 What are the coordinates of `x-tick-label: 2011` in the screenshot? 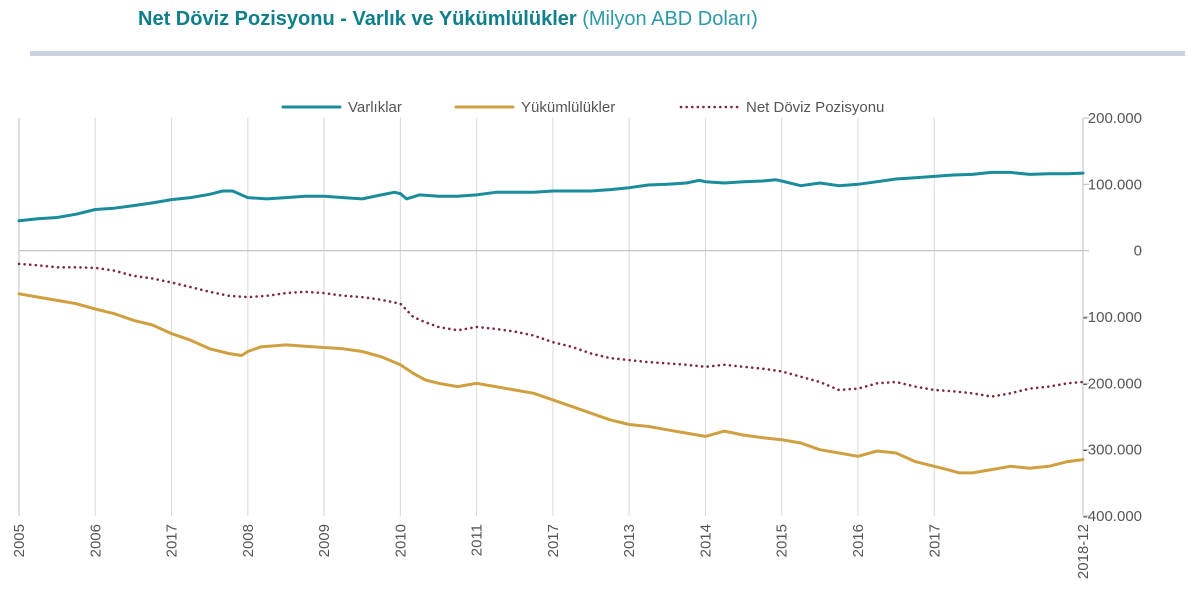 It's located at (477, 540).